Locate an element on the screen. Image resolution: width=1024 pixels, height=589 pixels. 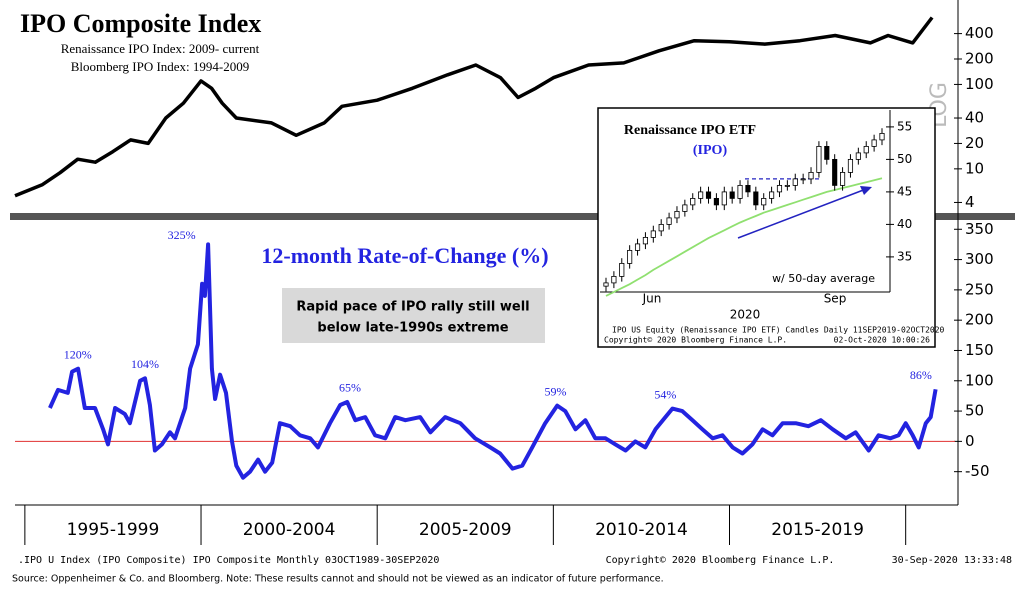
note: below late-1990s extreme is located at coordinates (412, 328).